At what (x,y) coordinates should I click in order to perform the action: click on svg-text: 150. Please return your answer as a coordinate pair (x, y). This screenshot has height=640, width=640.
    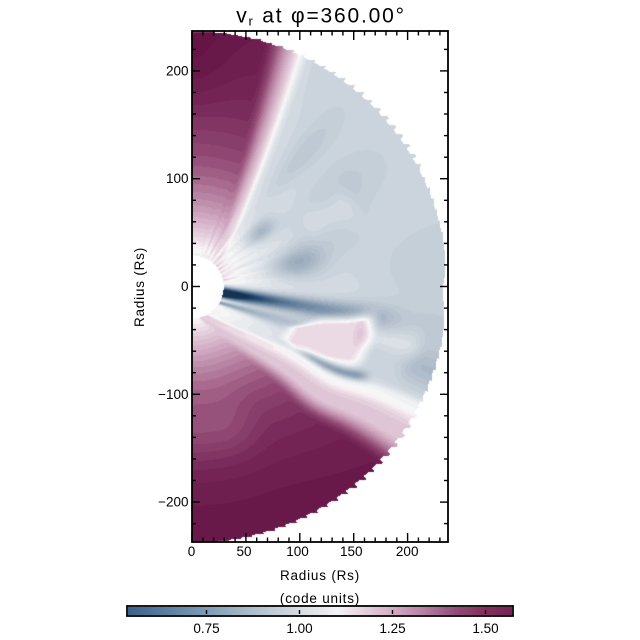
    Looking at the image, I should click on (351, 551).